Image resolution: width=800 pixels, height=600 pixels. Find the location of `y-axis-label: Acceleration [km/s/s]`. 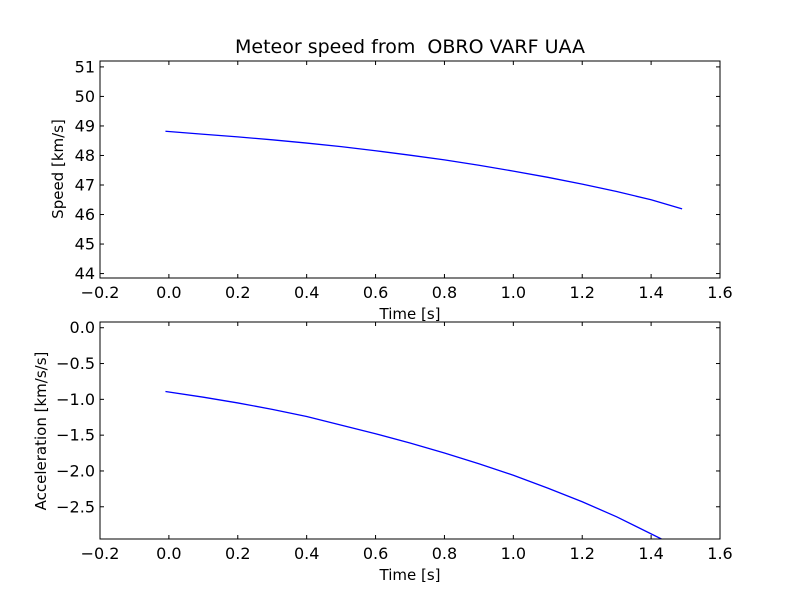

y-axis-label: Acceleration [km/s/s] is located at coordinates (41, 431).